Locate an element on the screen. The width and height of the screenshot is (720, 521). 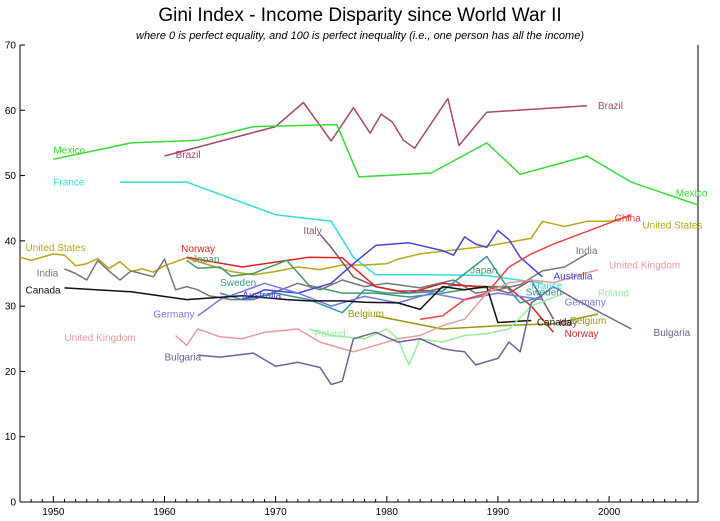
series-line-sweden is located at coordinates (381, 284).